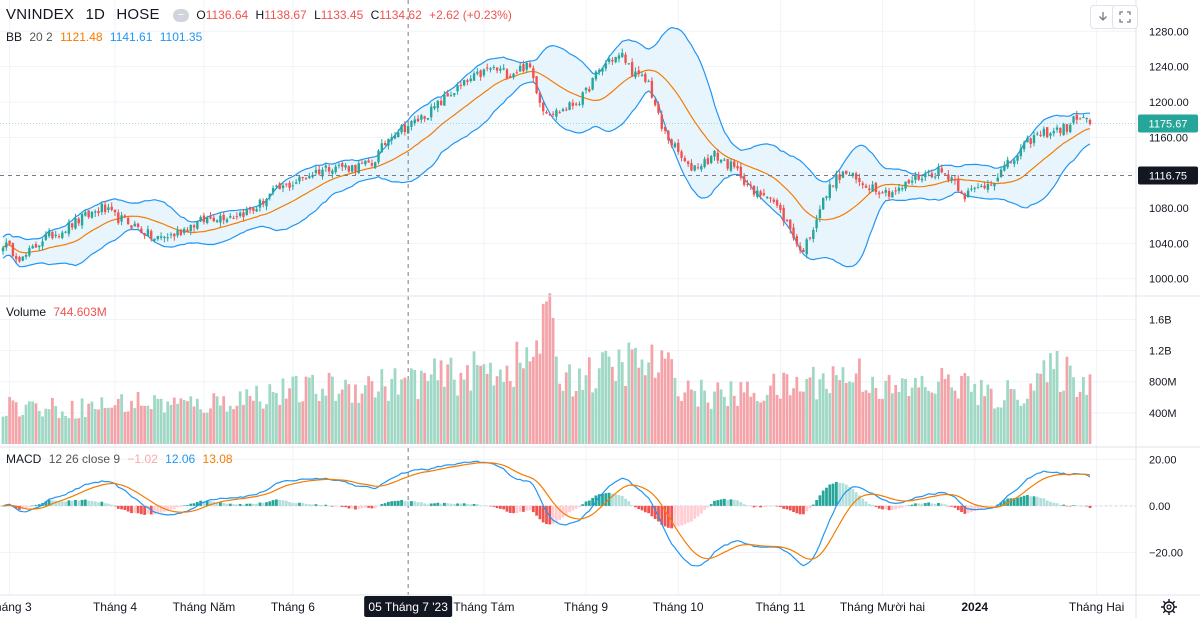  What do you see at coordinates (1125, 17) in the screenshot?
I see `fullscreen-icon` at bounding box center [1125, 17].